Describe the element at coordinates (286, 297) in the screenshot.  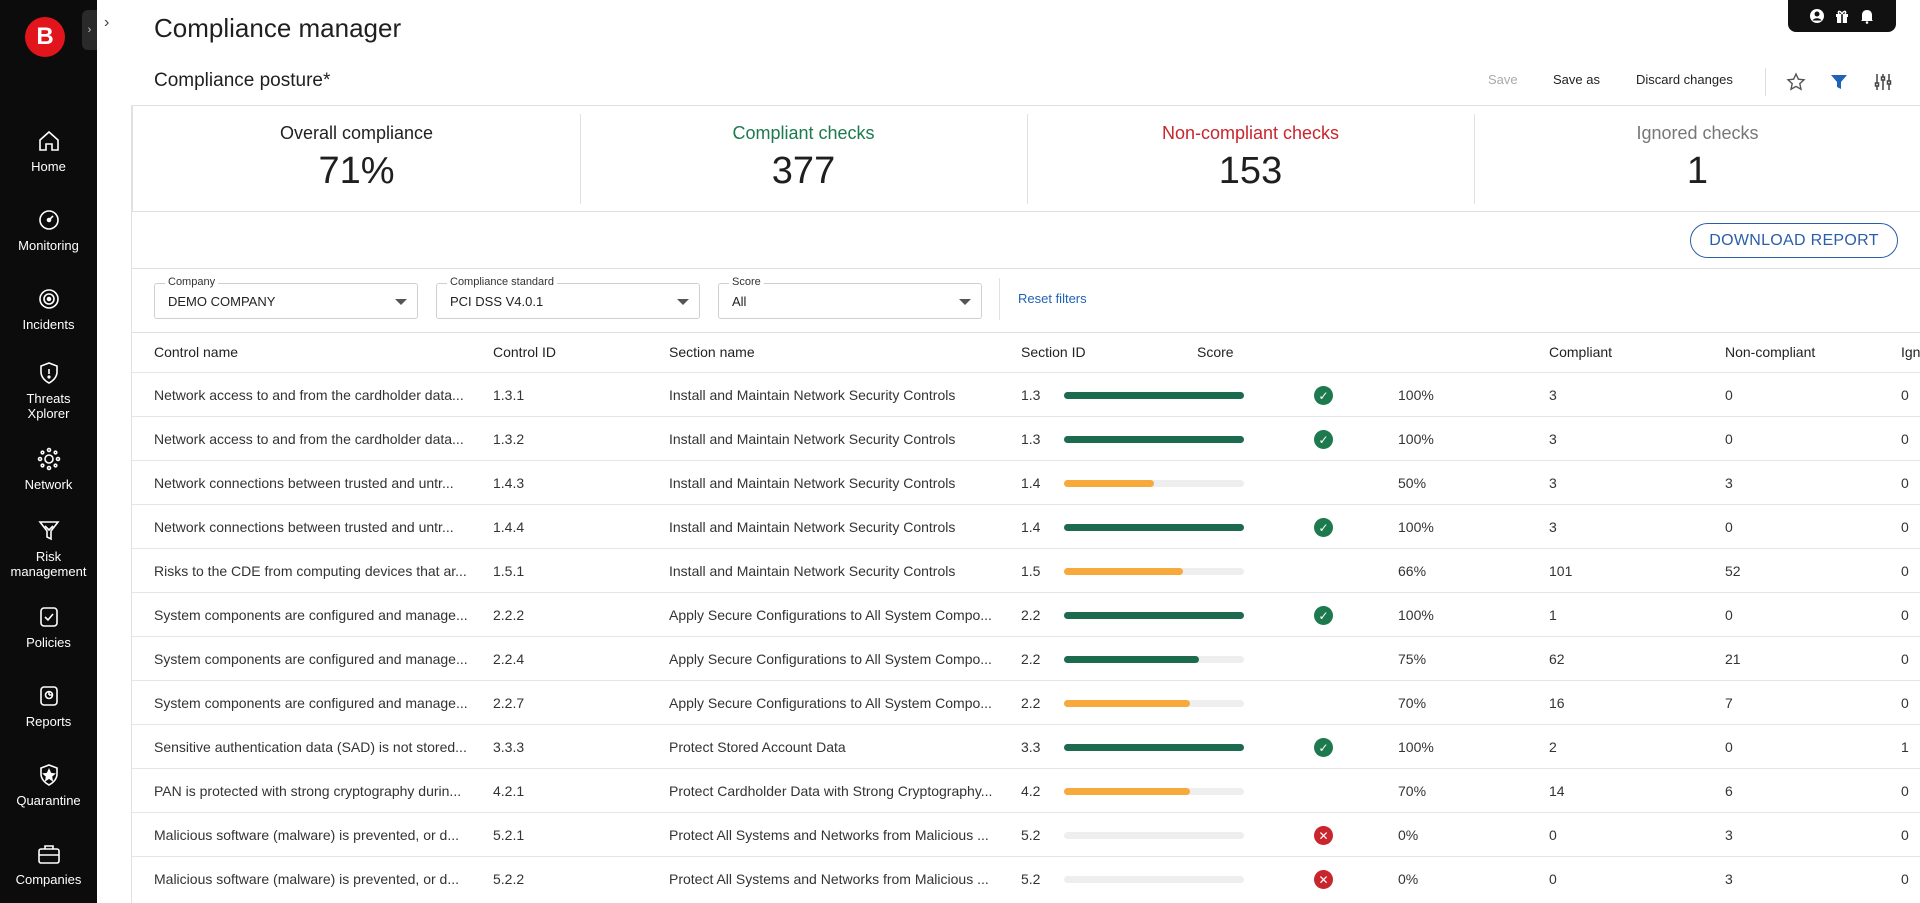
I see `company-select: Company DEMO COMPANY` at that location.